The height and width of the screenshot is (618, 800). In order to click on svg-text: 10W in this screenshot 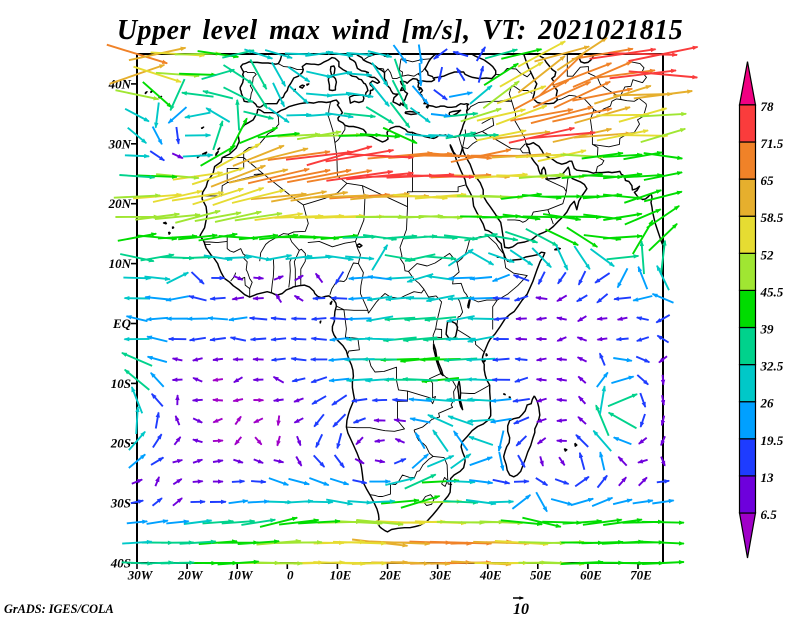, I will do `click(241, 575)`.